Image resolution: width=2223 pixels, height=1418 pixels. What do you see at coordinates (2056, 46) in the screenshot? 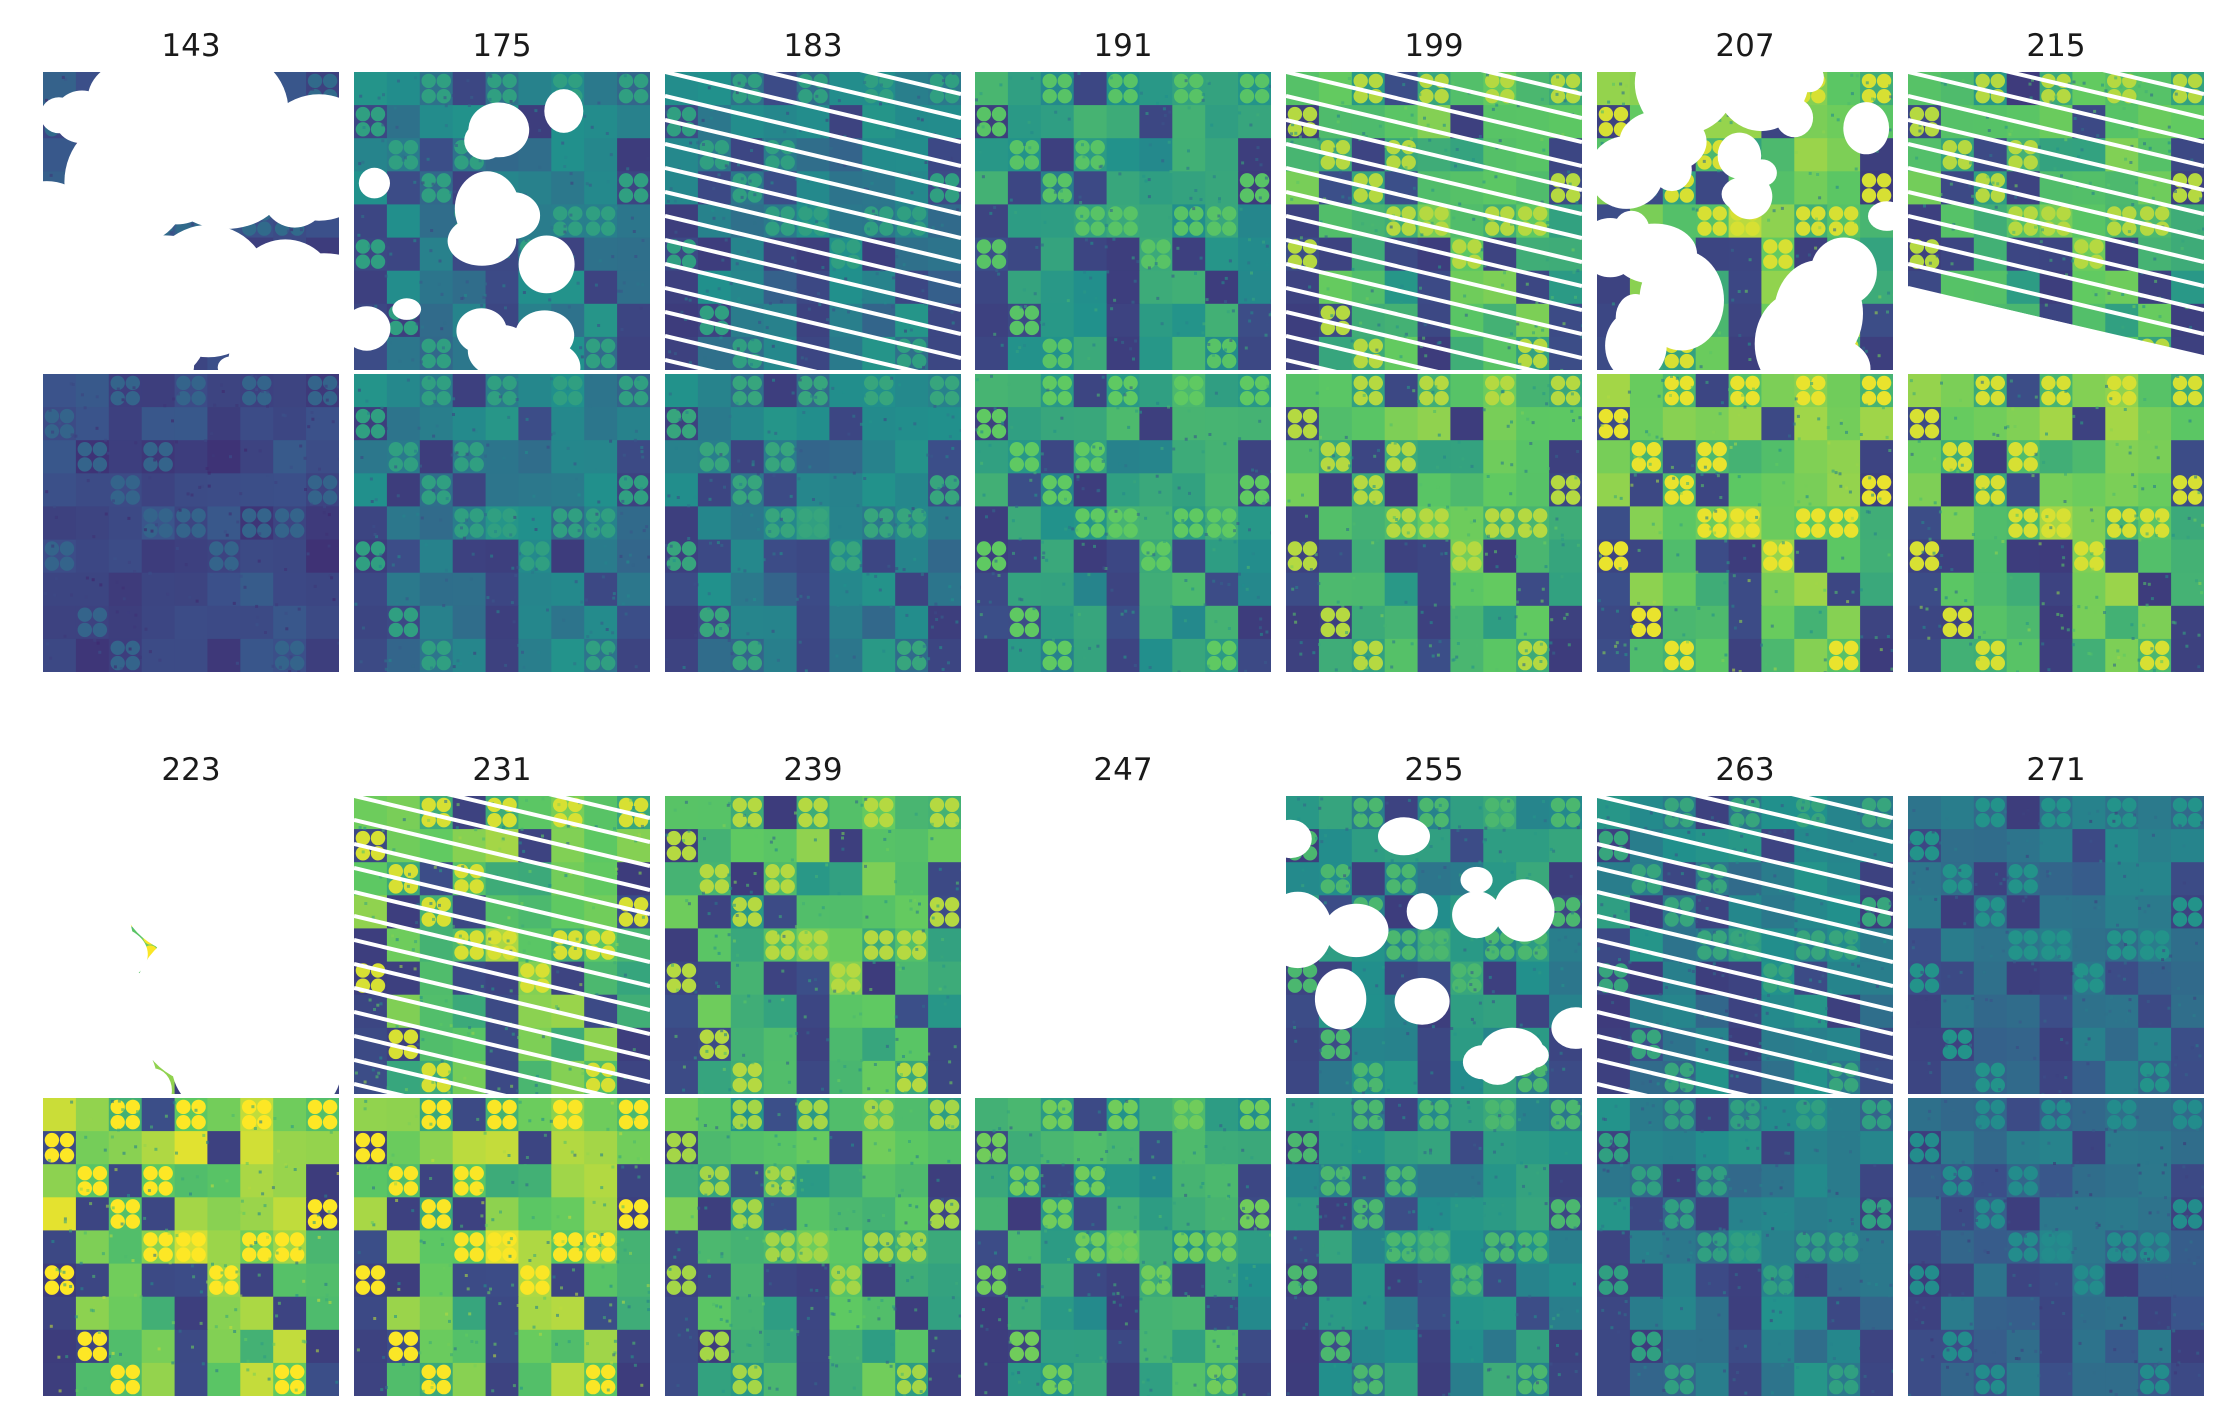
I see `panel-title-215: 215` at bounding box center [2056, 46].